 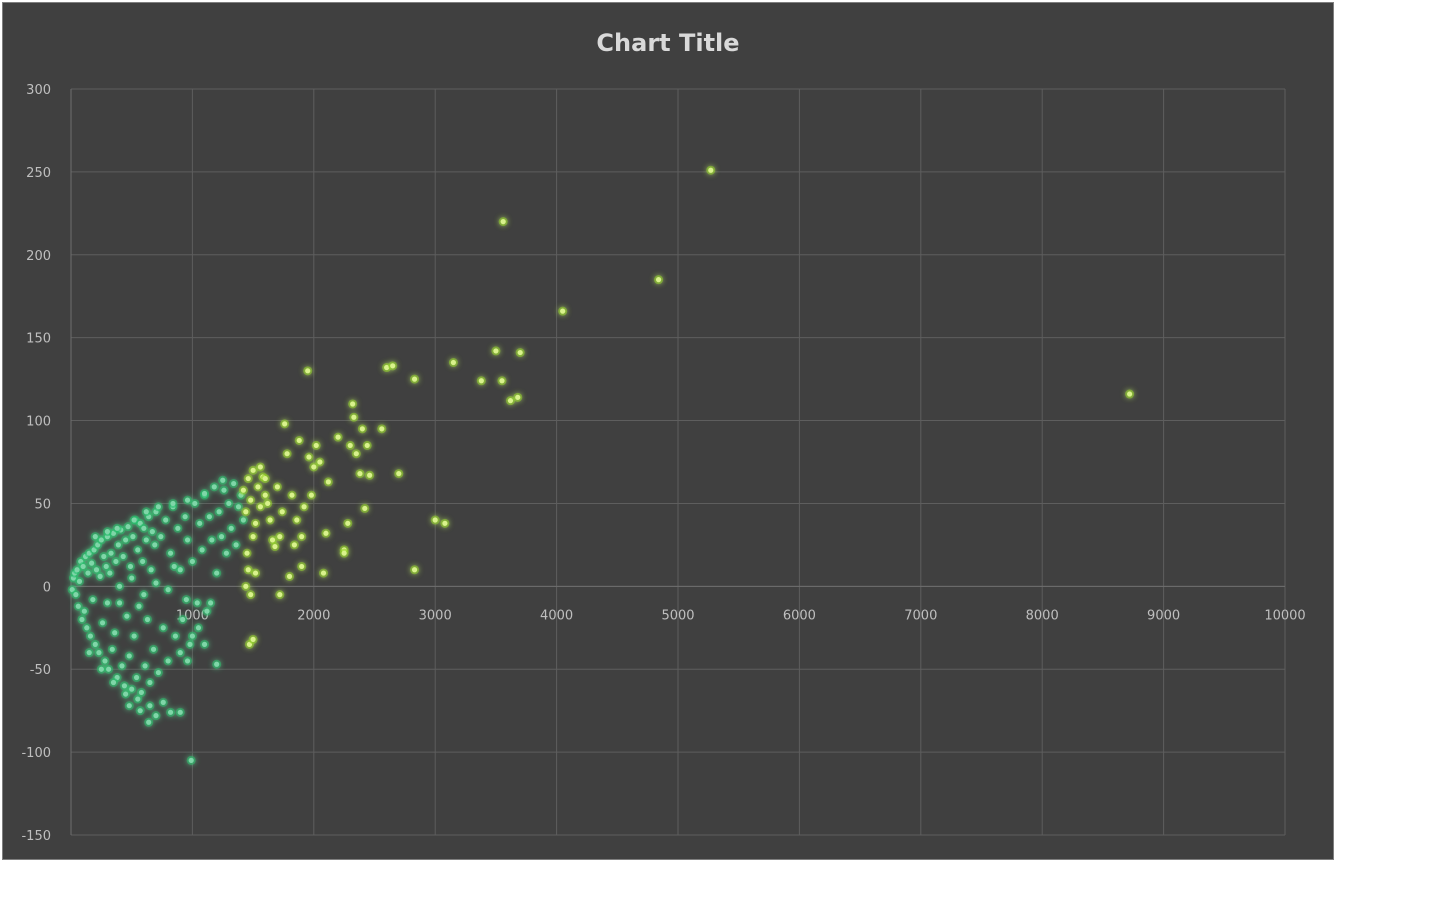 What do you see at coordinates (1163, 615) in the screenshot?
I see `x-tick-label: 9000` at bounding box center [1163, 615].